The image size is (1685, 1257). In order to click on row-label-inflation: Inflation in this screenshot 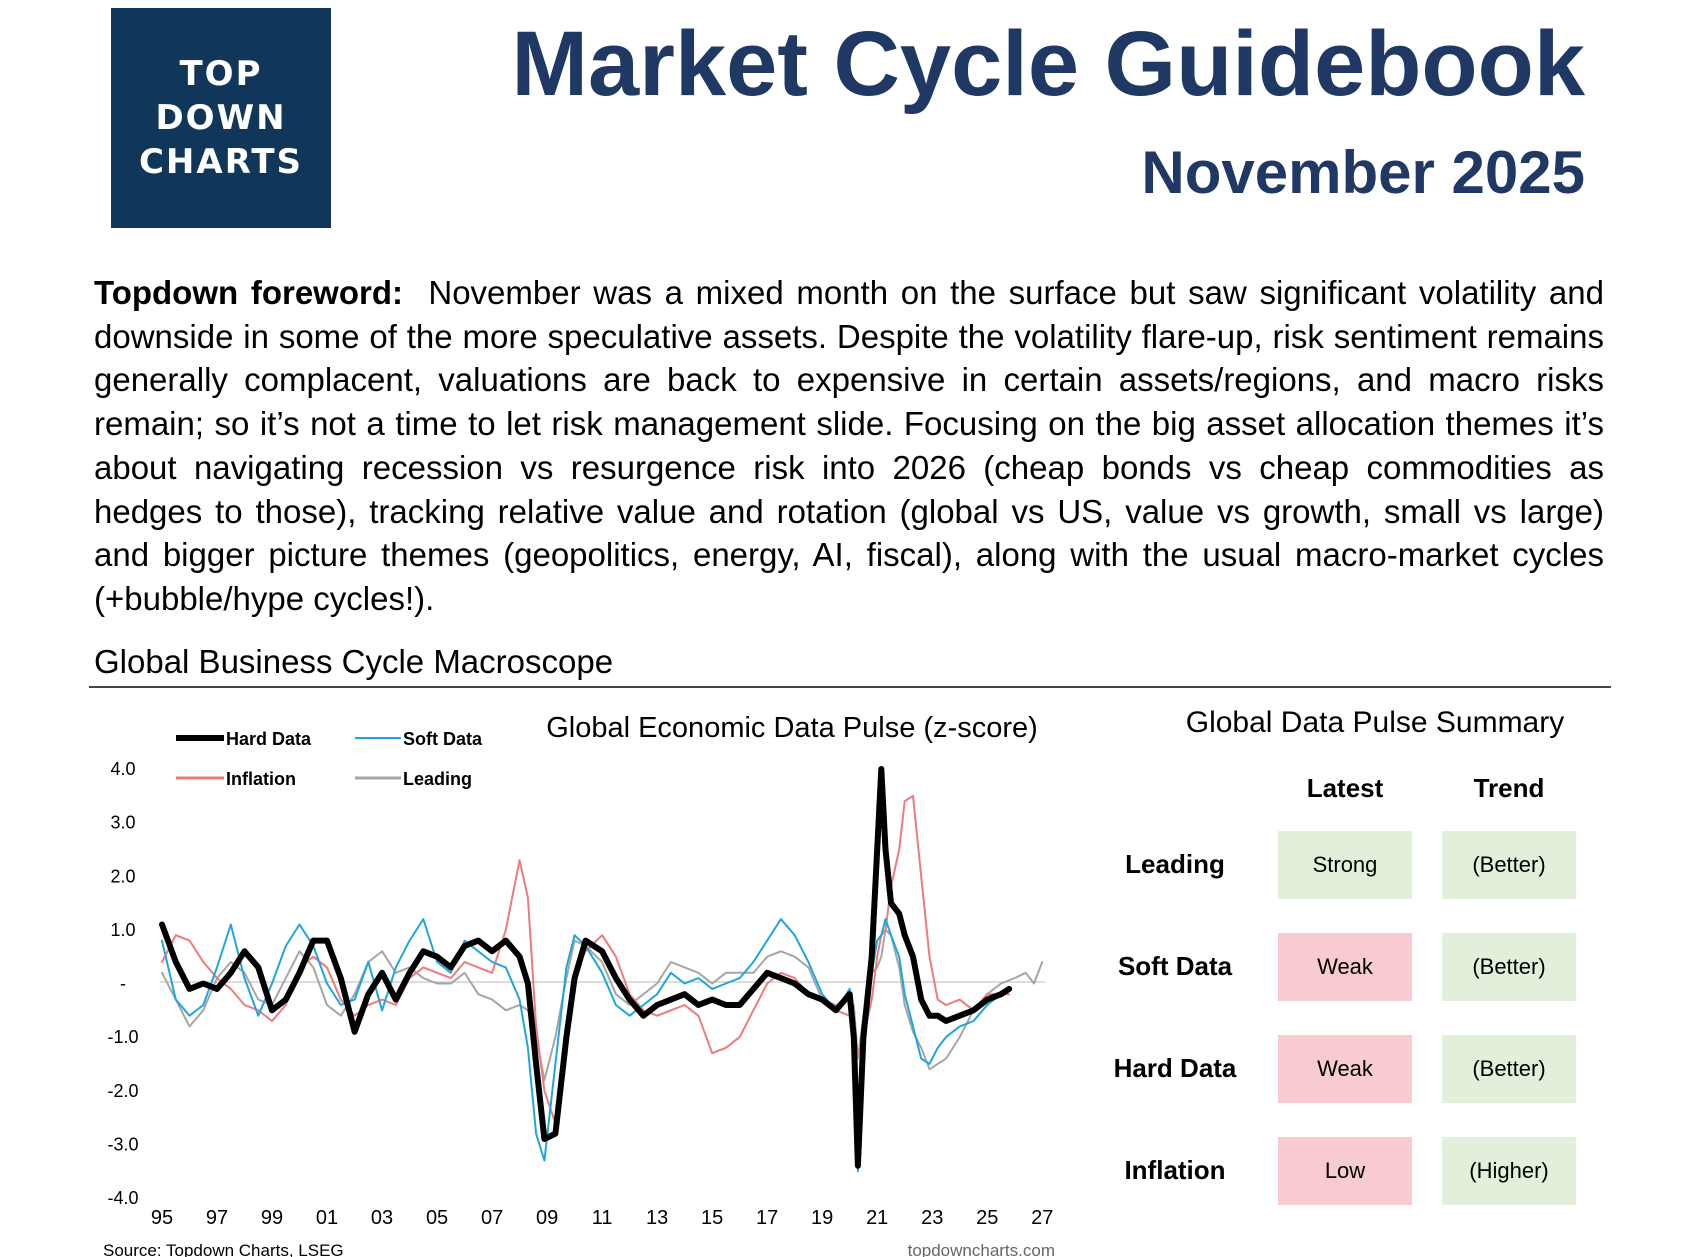, I will do `click(1175, 1170)`.